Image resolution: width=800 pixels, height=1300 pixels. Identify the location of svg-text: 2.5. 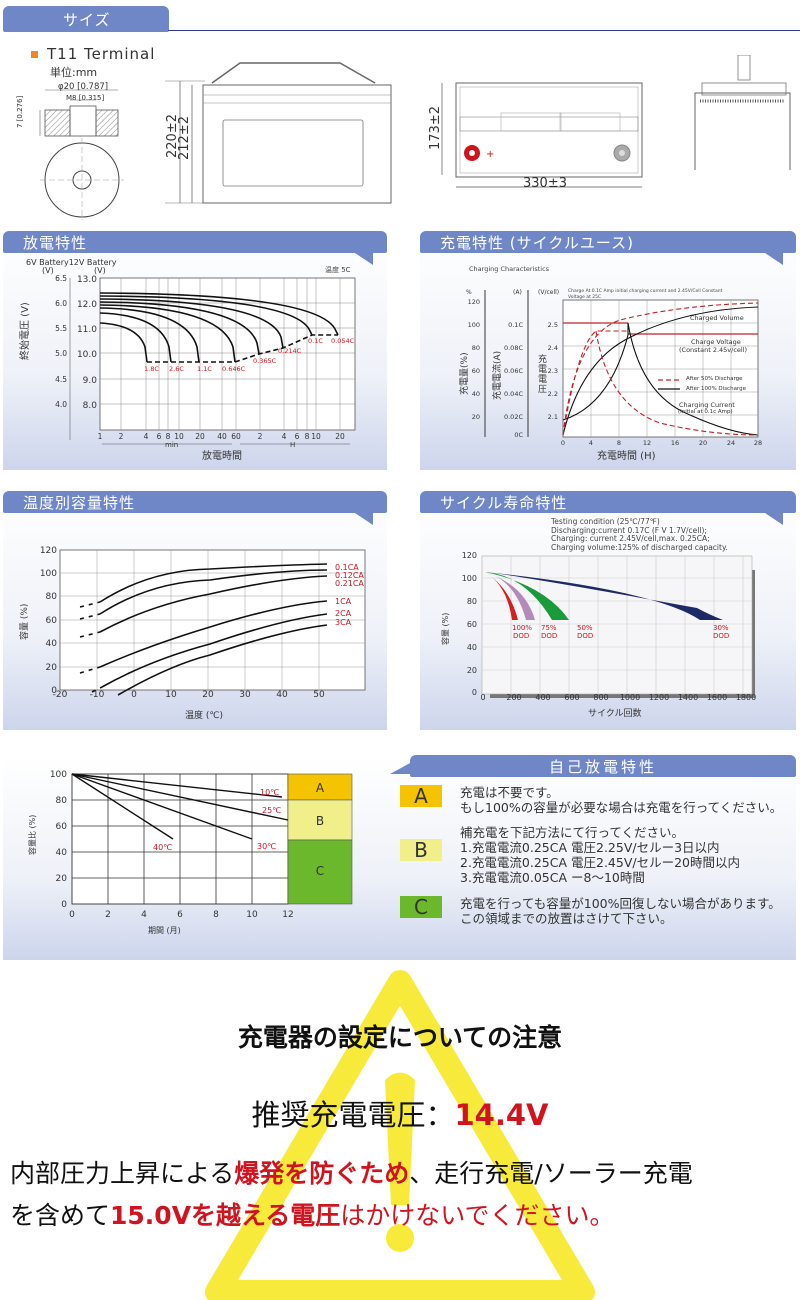
(553, 325).